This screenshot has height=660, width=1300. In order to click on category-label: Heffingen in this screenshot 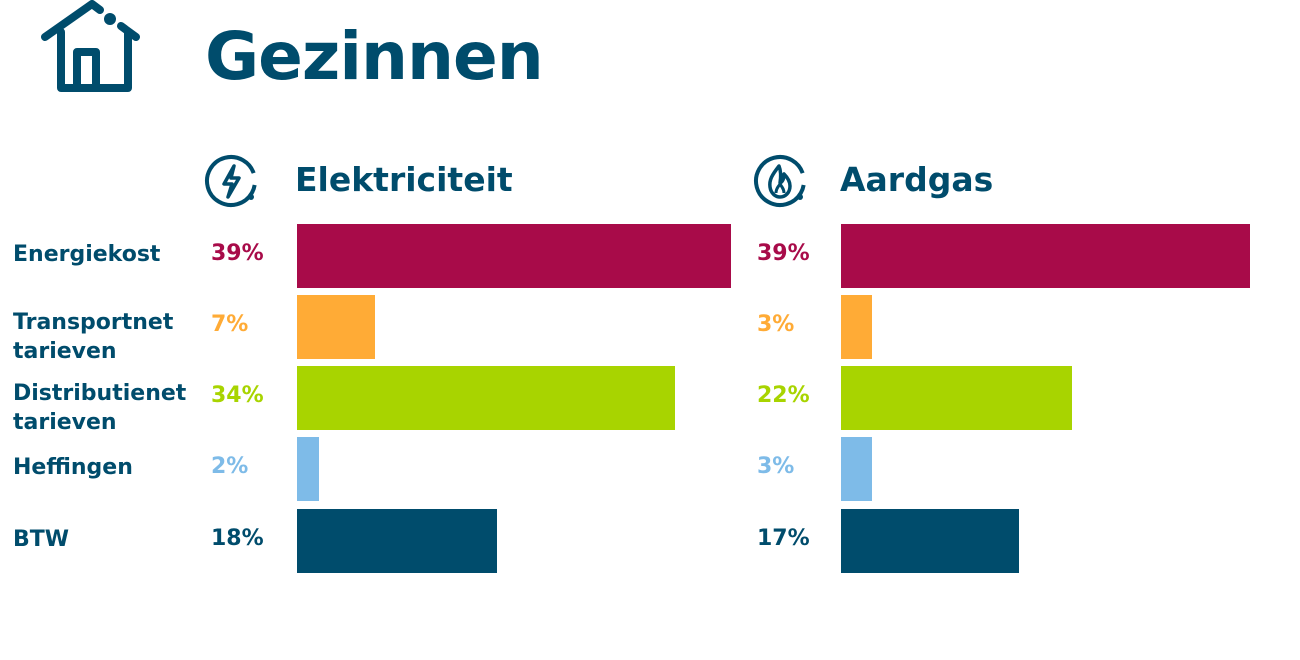, I will do `click(73, 467)`.